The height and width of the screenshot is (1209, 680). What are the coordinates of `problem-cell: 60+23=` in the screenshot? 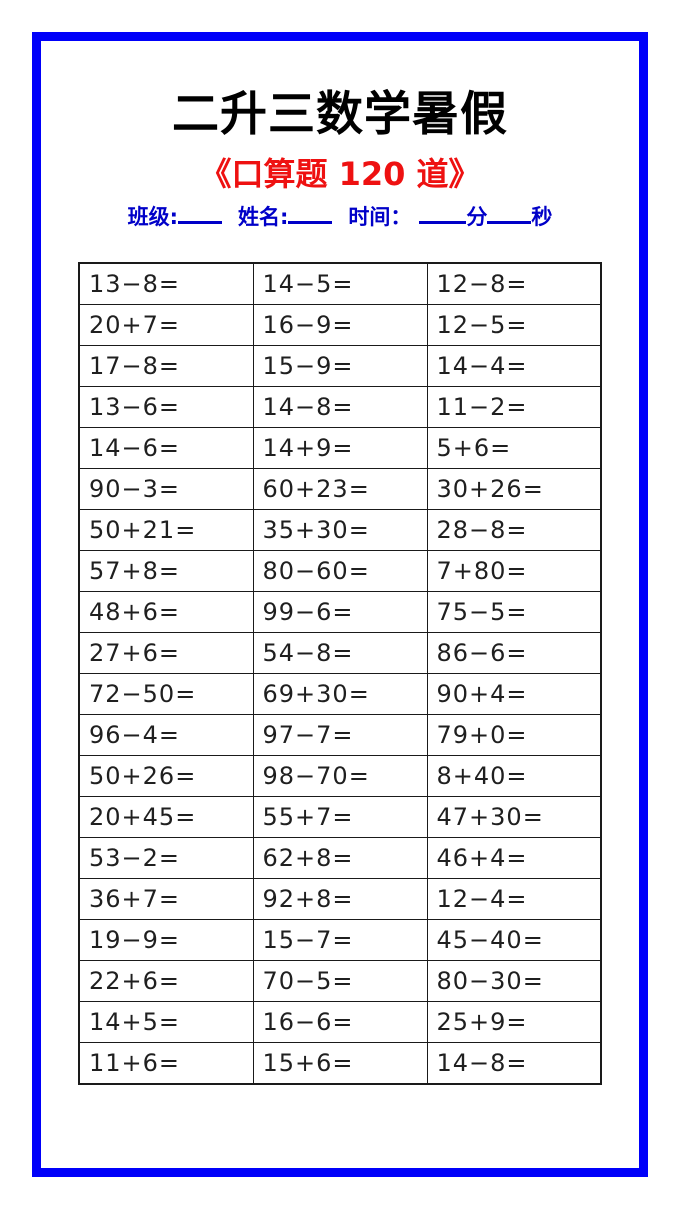 It's located at (340, 489).